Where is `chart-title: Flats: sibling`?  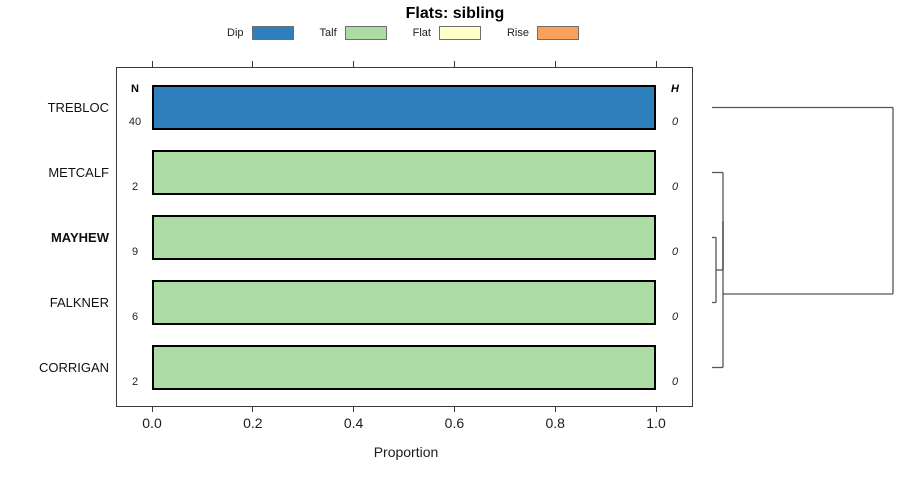
chart-title: Flats: sibling is located at coordinates (455, 13).